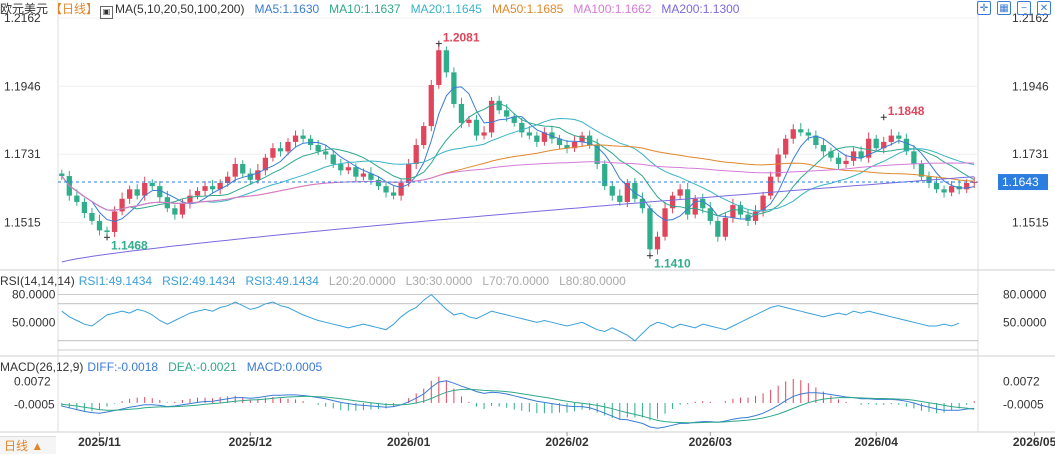 This screenshot has width=1055, height=455. What do you see at coordinates (1021, 381) in the screenshot?
I see `macd-tick-label-right: 0.0072` at bounding box center [1021, 381].